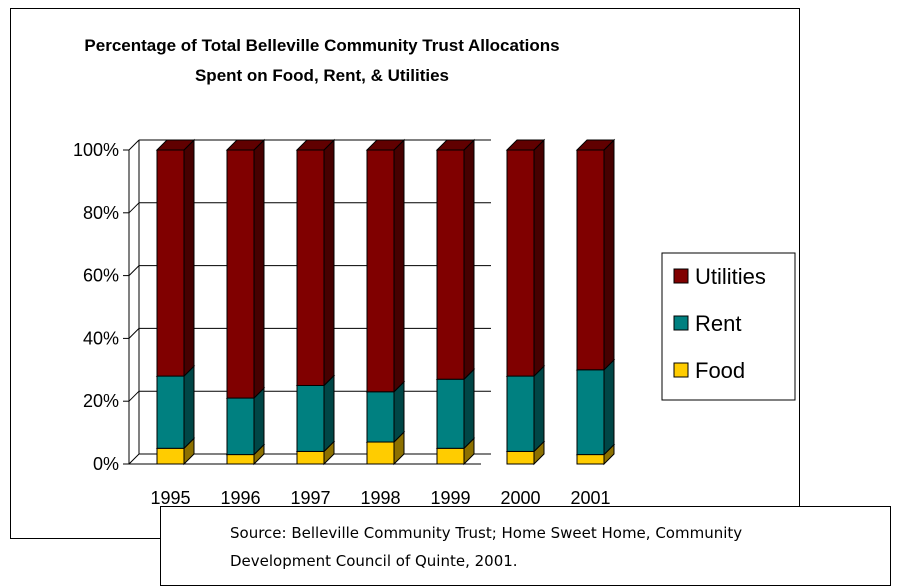  I want to click on y-tick-label: 40%, so click(101, 338).